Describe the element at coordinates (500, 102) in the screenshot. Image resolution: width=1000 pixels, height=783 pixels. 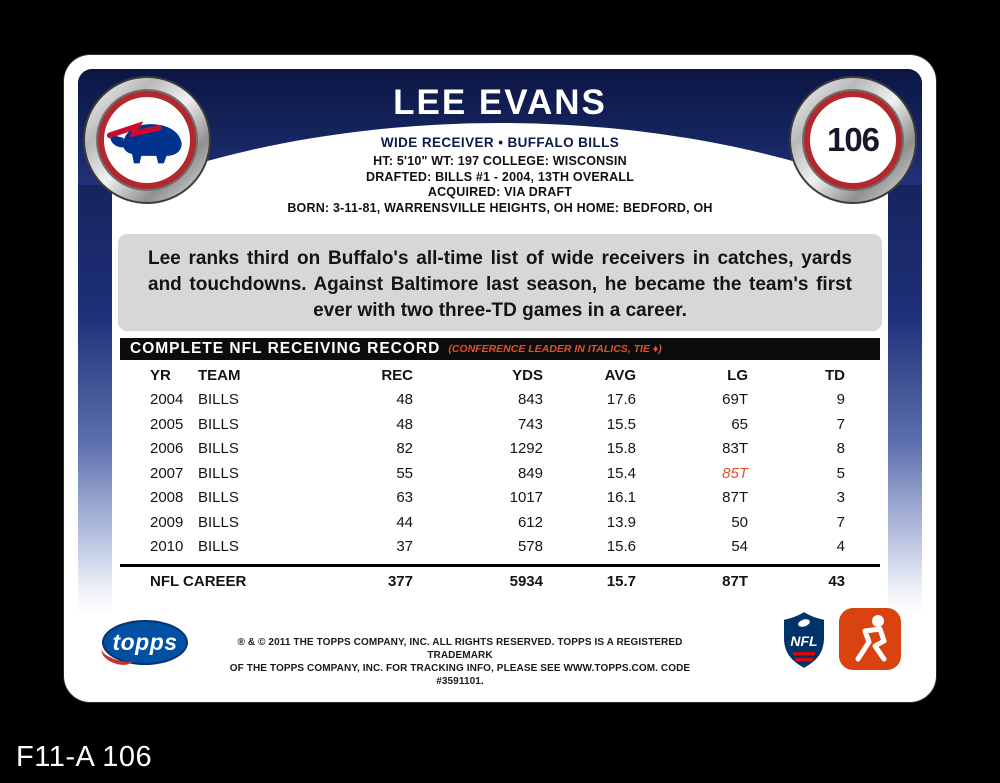
I see `player-name: LEE EVANS` at that location.